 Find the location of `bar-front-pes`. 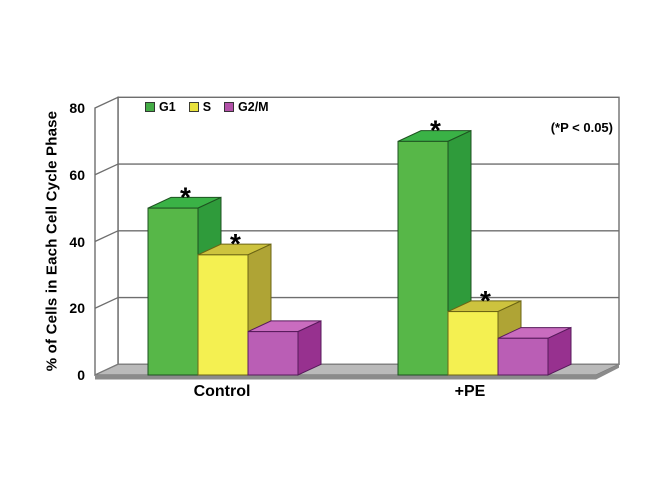

bar-front-pes is located at coordinates (473, 343).